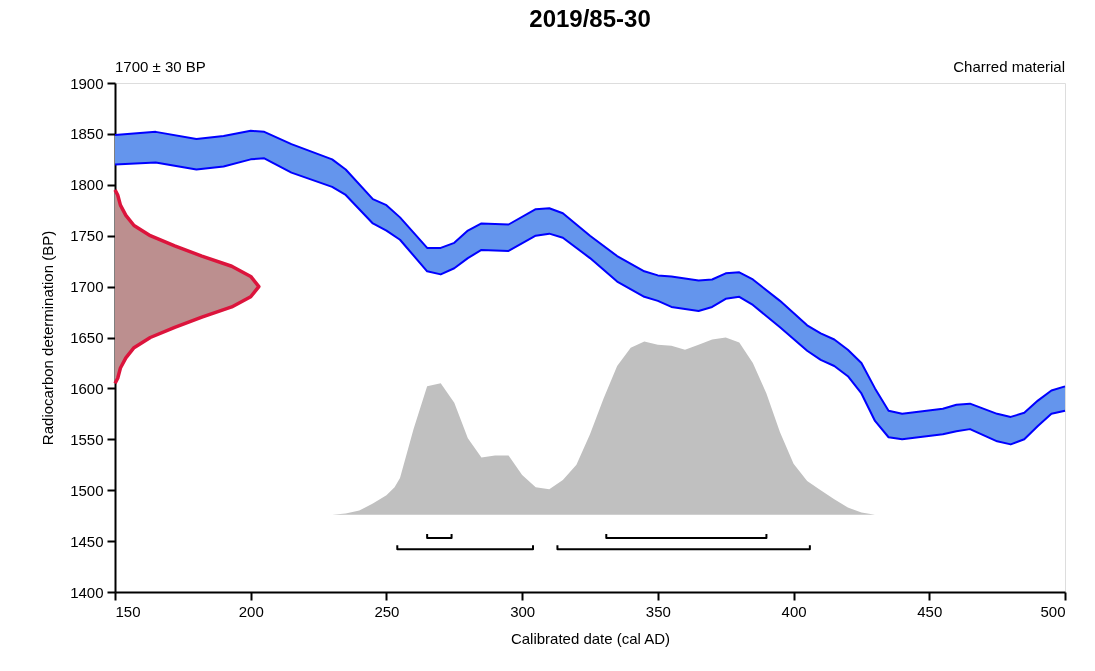 The height and width of the screenshot is (671, 1095). What do you see at coordinates (387, 611) in the screenshot?
I see `x-tick-label: 250` at bounding box center [387, 611].